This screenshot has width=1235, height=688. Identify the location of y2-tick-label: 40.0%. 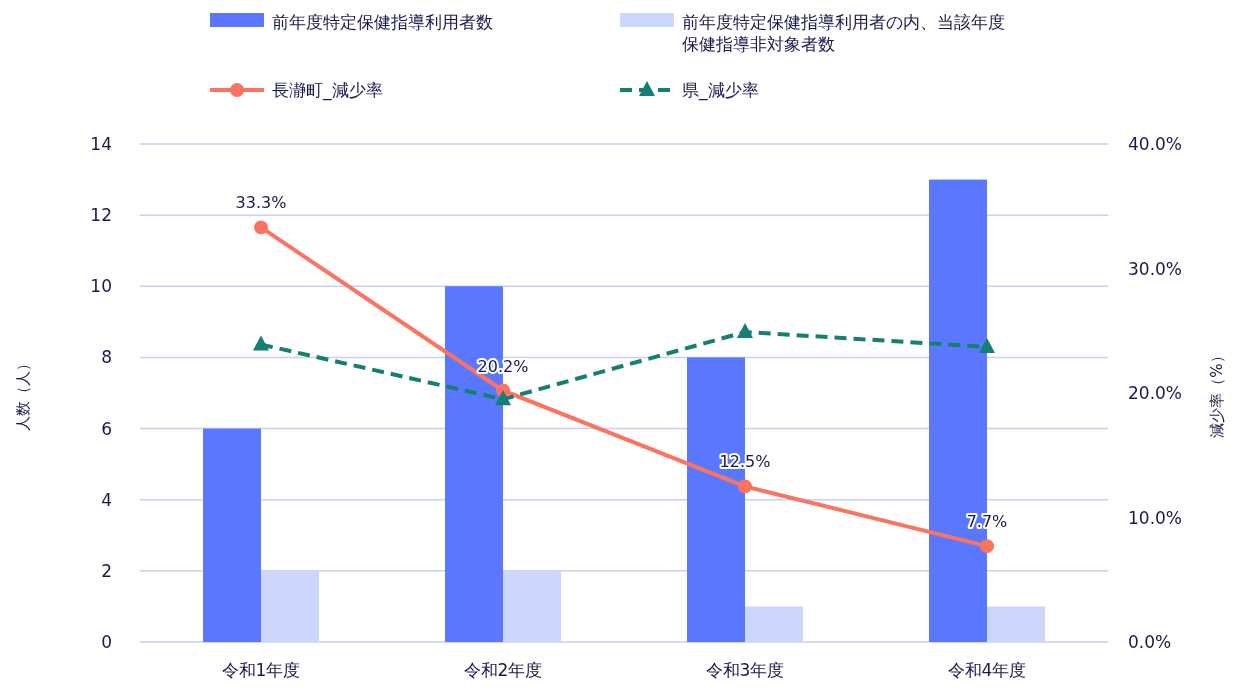
(1155, 144).